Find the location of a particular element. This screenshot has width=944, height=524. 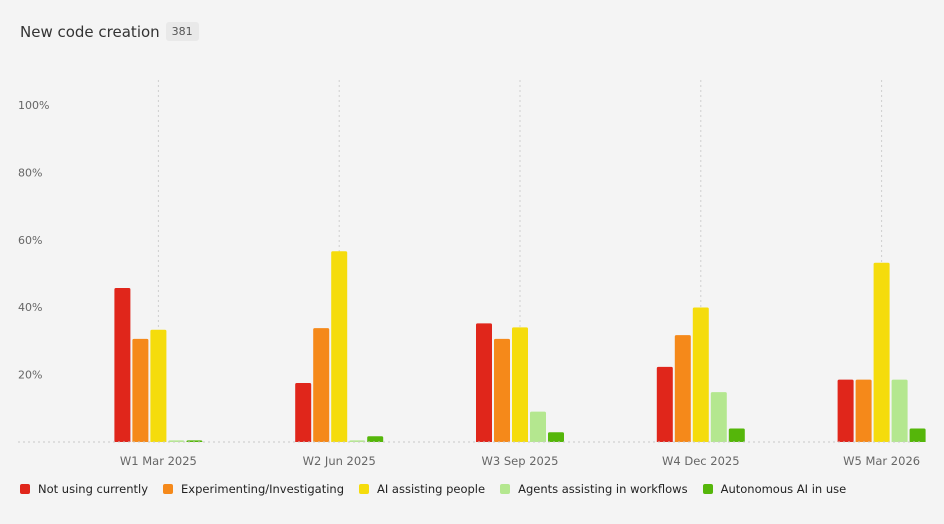

chart-header: New code creation 381 is located at coordinates (109, 31).